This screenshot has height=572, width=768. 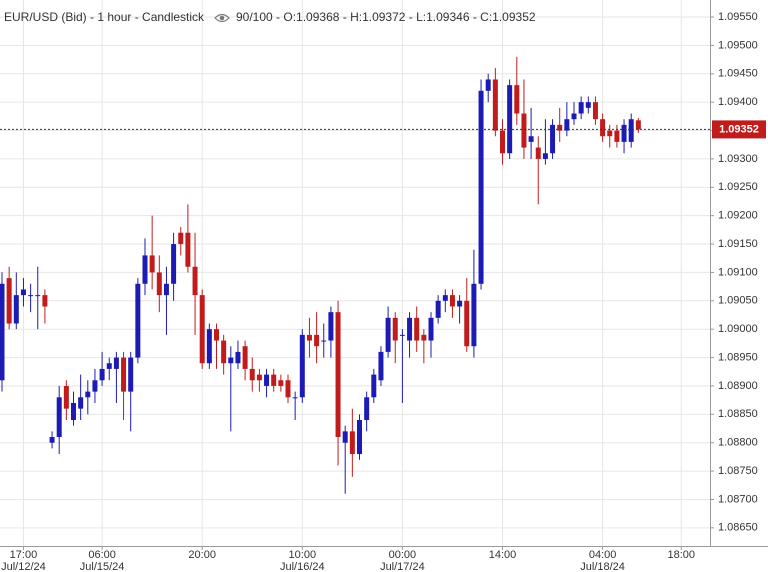 What do you see at coordinates (738, 216) in the screenshot?
I see `y-tick-label: 1.09200` at bounding box center [738, 216].